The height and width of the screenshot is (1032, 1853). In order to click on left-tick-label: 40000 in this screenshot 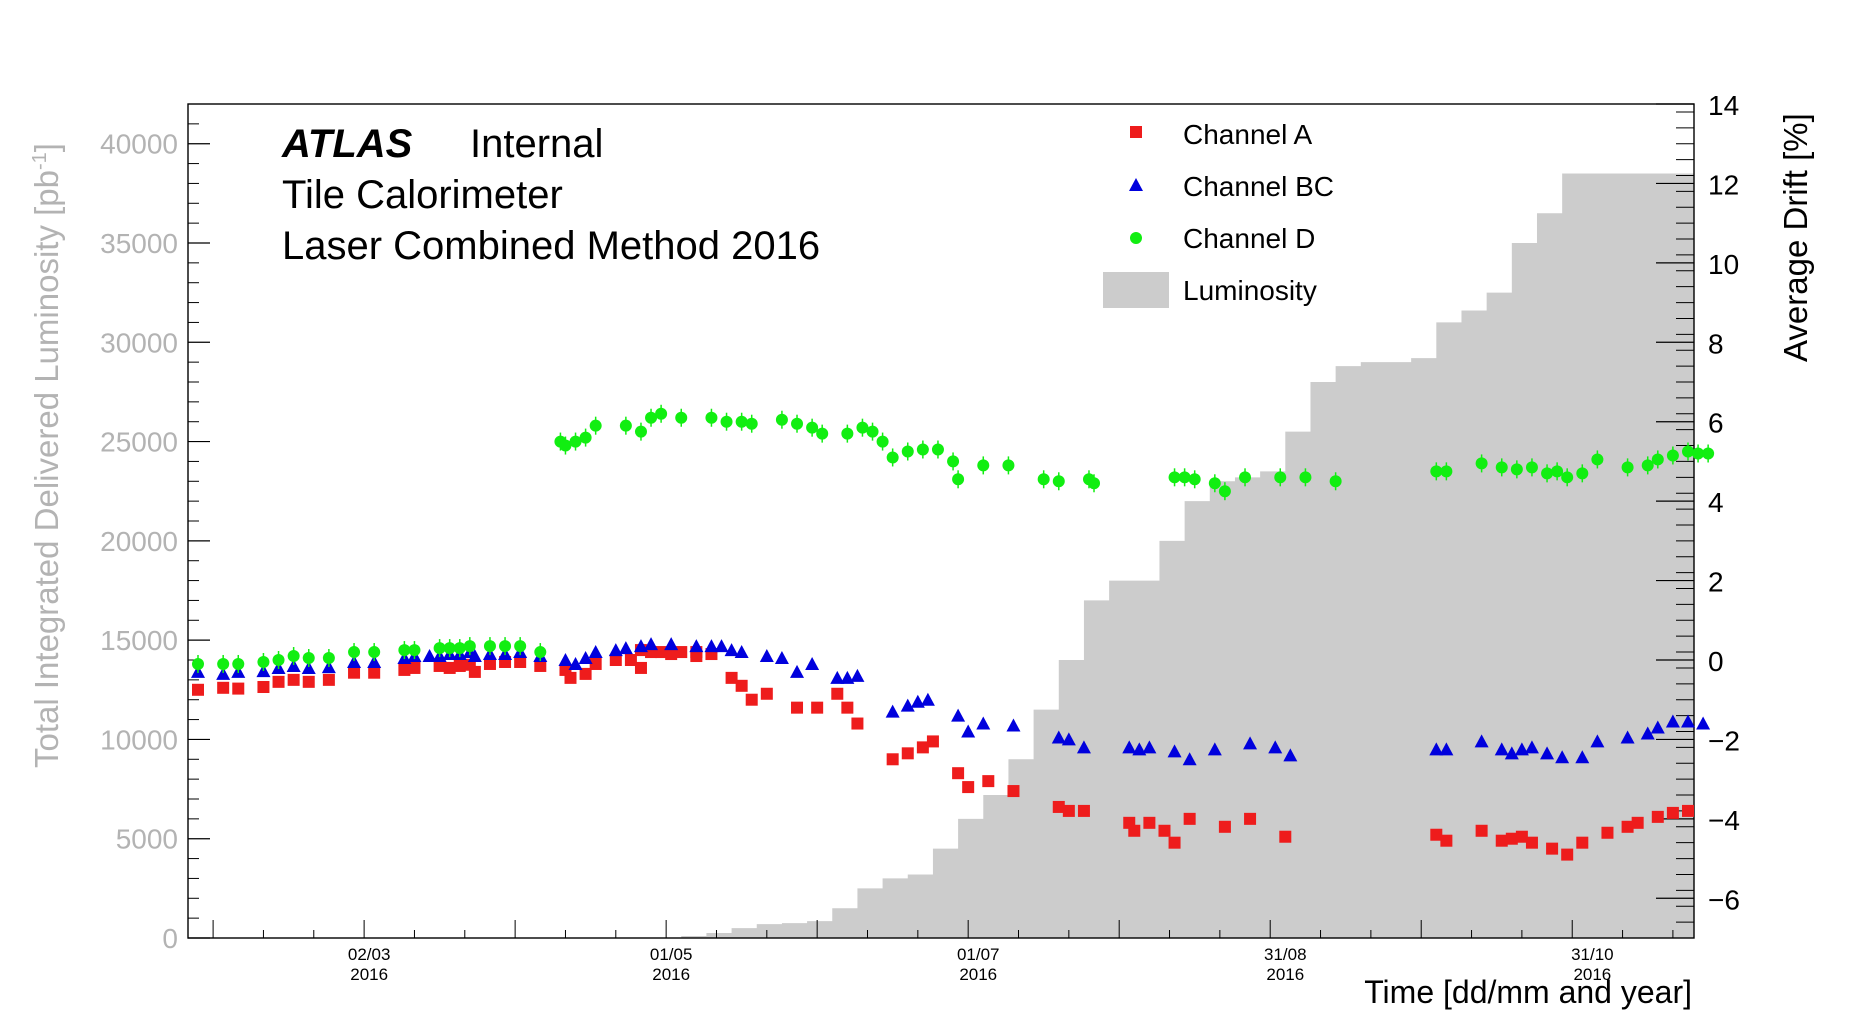, I will do `click(139, 144)`.